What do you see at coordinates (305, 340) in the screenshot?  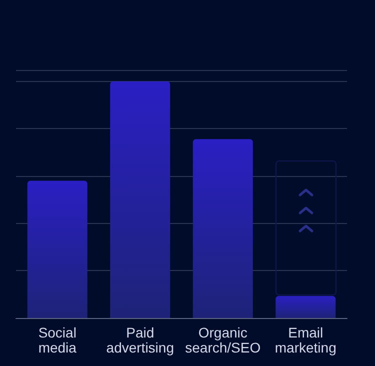 I see `x-tick-label: Email marketing` at bounding box center [305, 340].